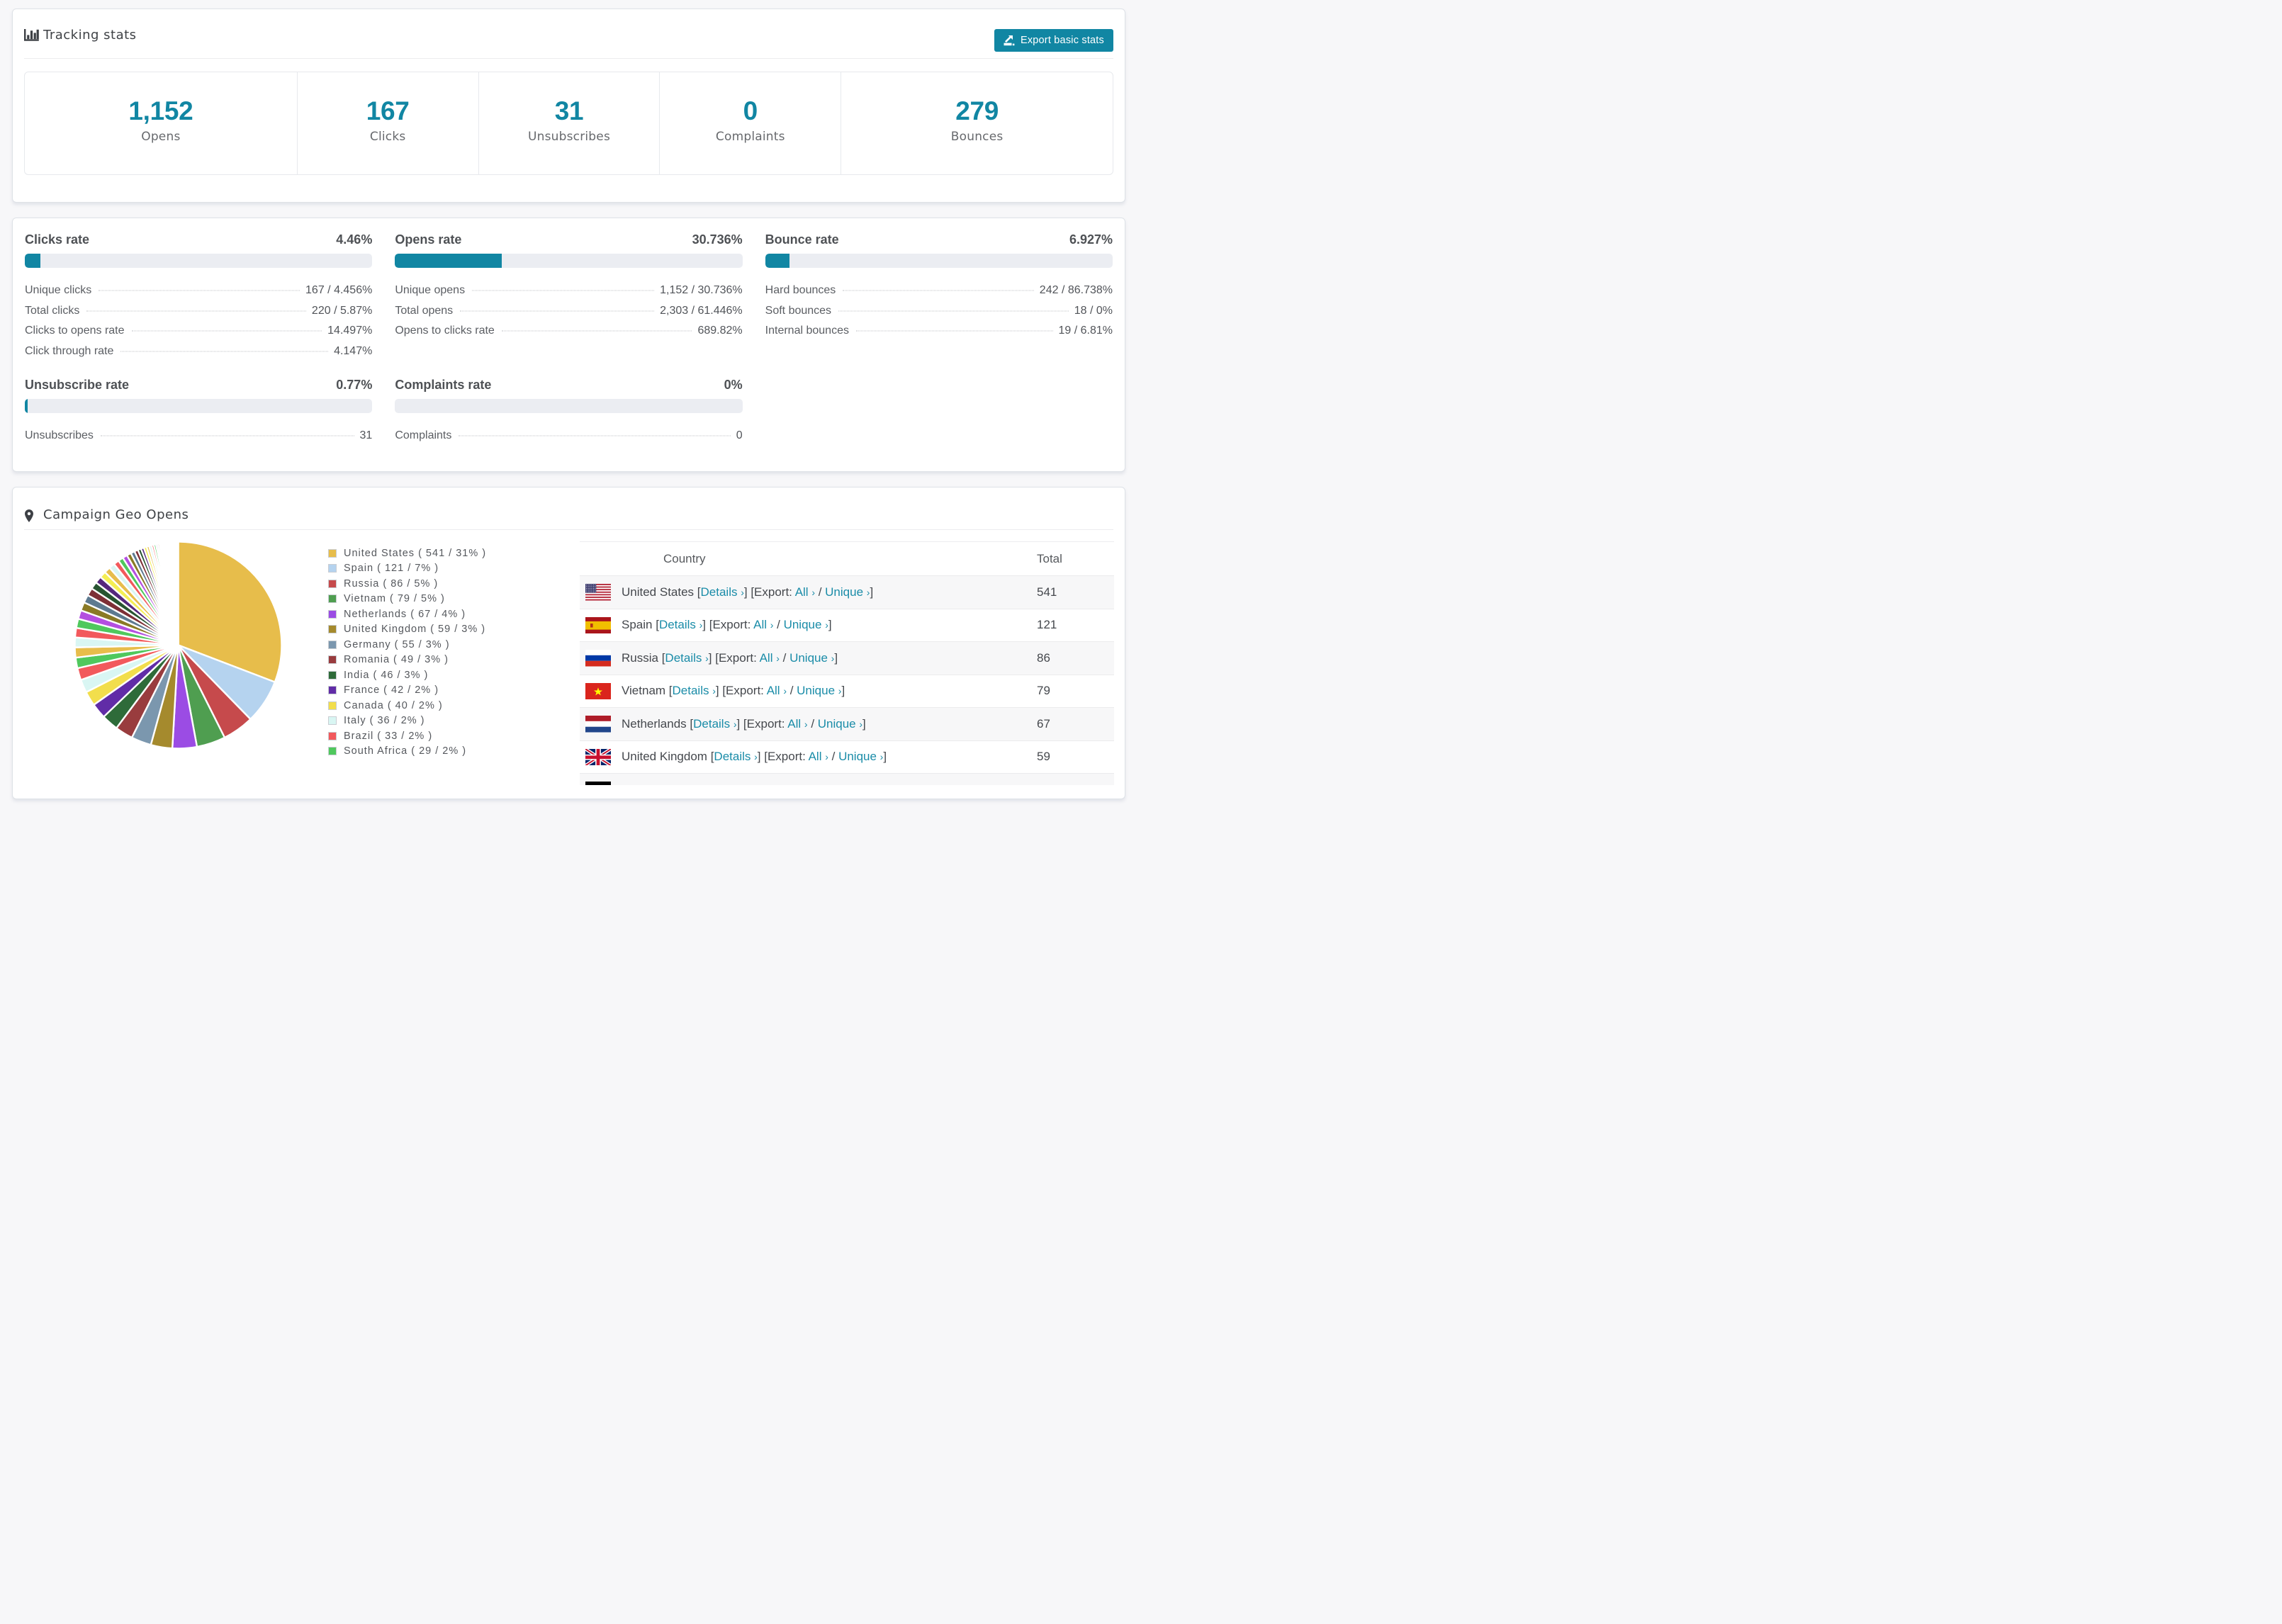 The image size is (2282, 1624). What do you see at coordinates (387, 675) in the screenshot?
I see `legend-label: India ( 46 / 3% )` at bounding box center [387, 675].